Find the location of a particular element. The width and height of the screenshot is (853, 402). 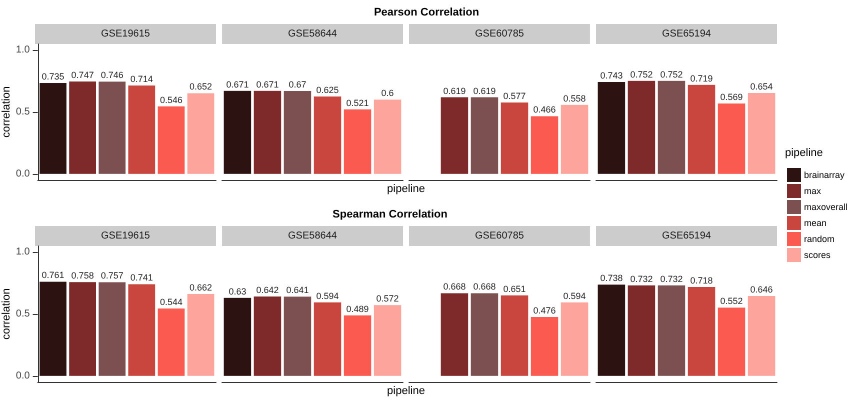

data-label: 0.738 is located at coordinates (611, 278).